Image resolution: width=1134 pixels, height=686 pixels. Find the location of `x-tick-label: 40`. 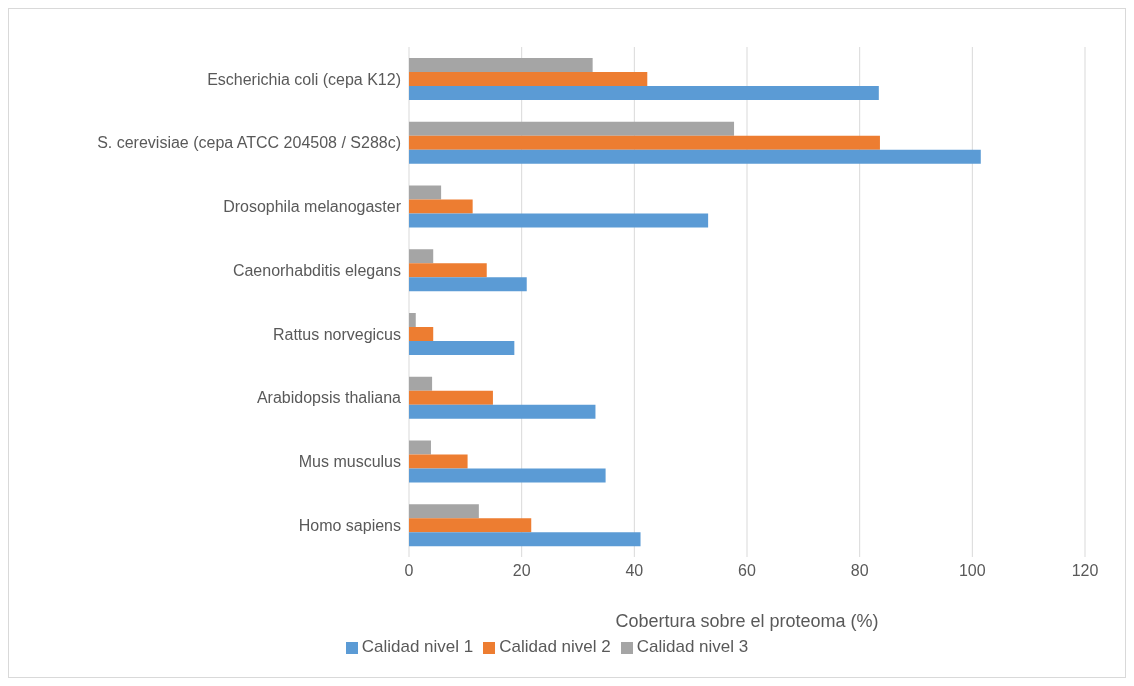

x-tick-label: 40 is located at coordinates (634, 571).